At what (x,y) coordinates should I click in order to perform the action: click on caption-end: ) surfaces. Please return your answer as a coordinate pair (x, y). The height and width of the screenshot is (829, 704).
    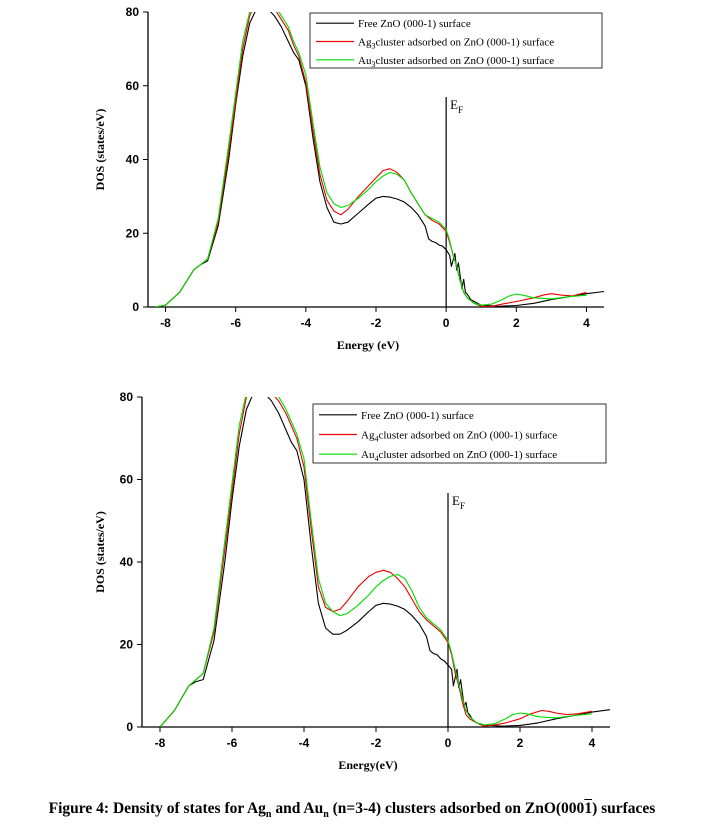
    Looking at the image, I should click on (624, 808).